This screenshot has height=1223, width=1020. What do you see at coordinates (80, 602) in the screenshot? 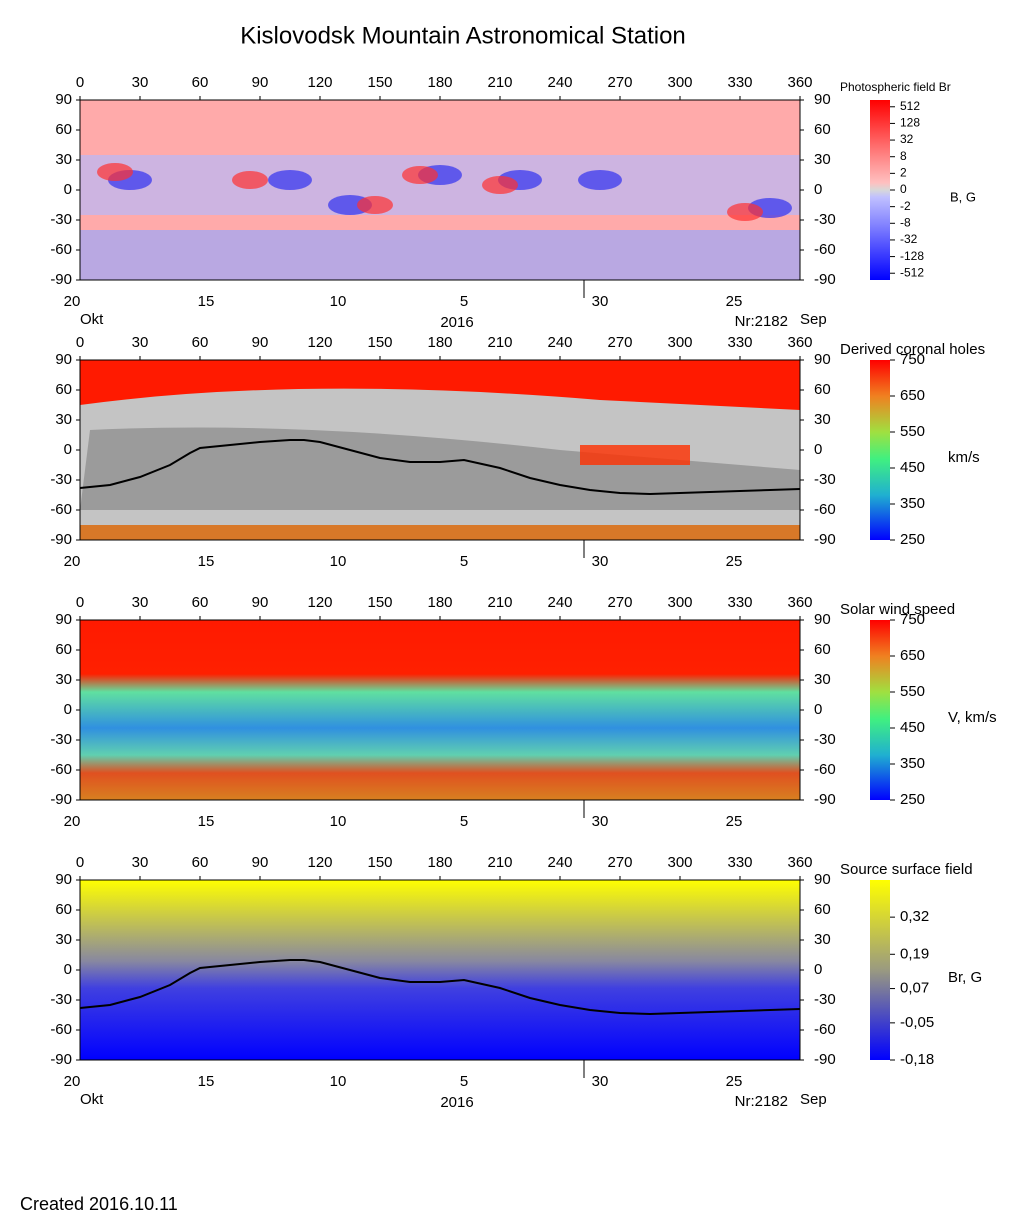
I see `x-tick-label: 0` at bounding box center [80, 602].